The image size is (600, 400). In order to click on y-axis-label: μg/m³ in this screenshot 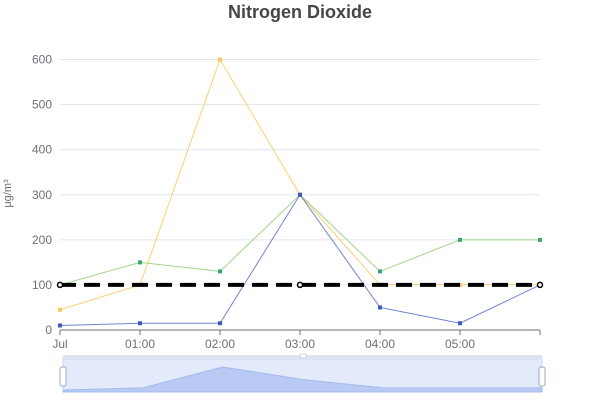, I will do `click(8, 193)`.